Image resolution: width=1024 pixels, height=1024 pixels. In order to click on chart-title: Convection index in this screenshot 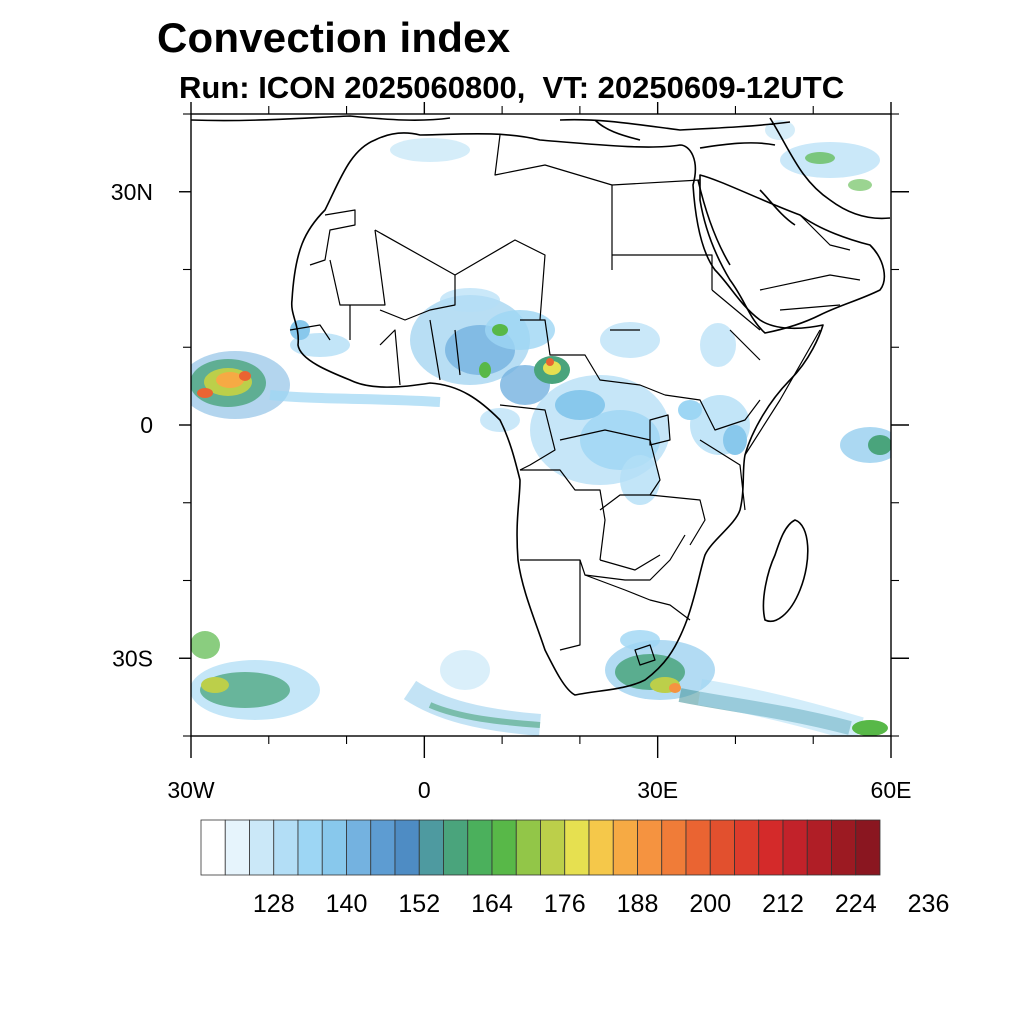, I will do `click(334, 37)`.